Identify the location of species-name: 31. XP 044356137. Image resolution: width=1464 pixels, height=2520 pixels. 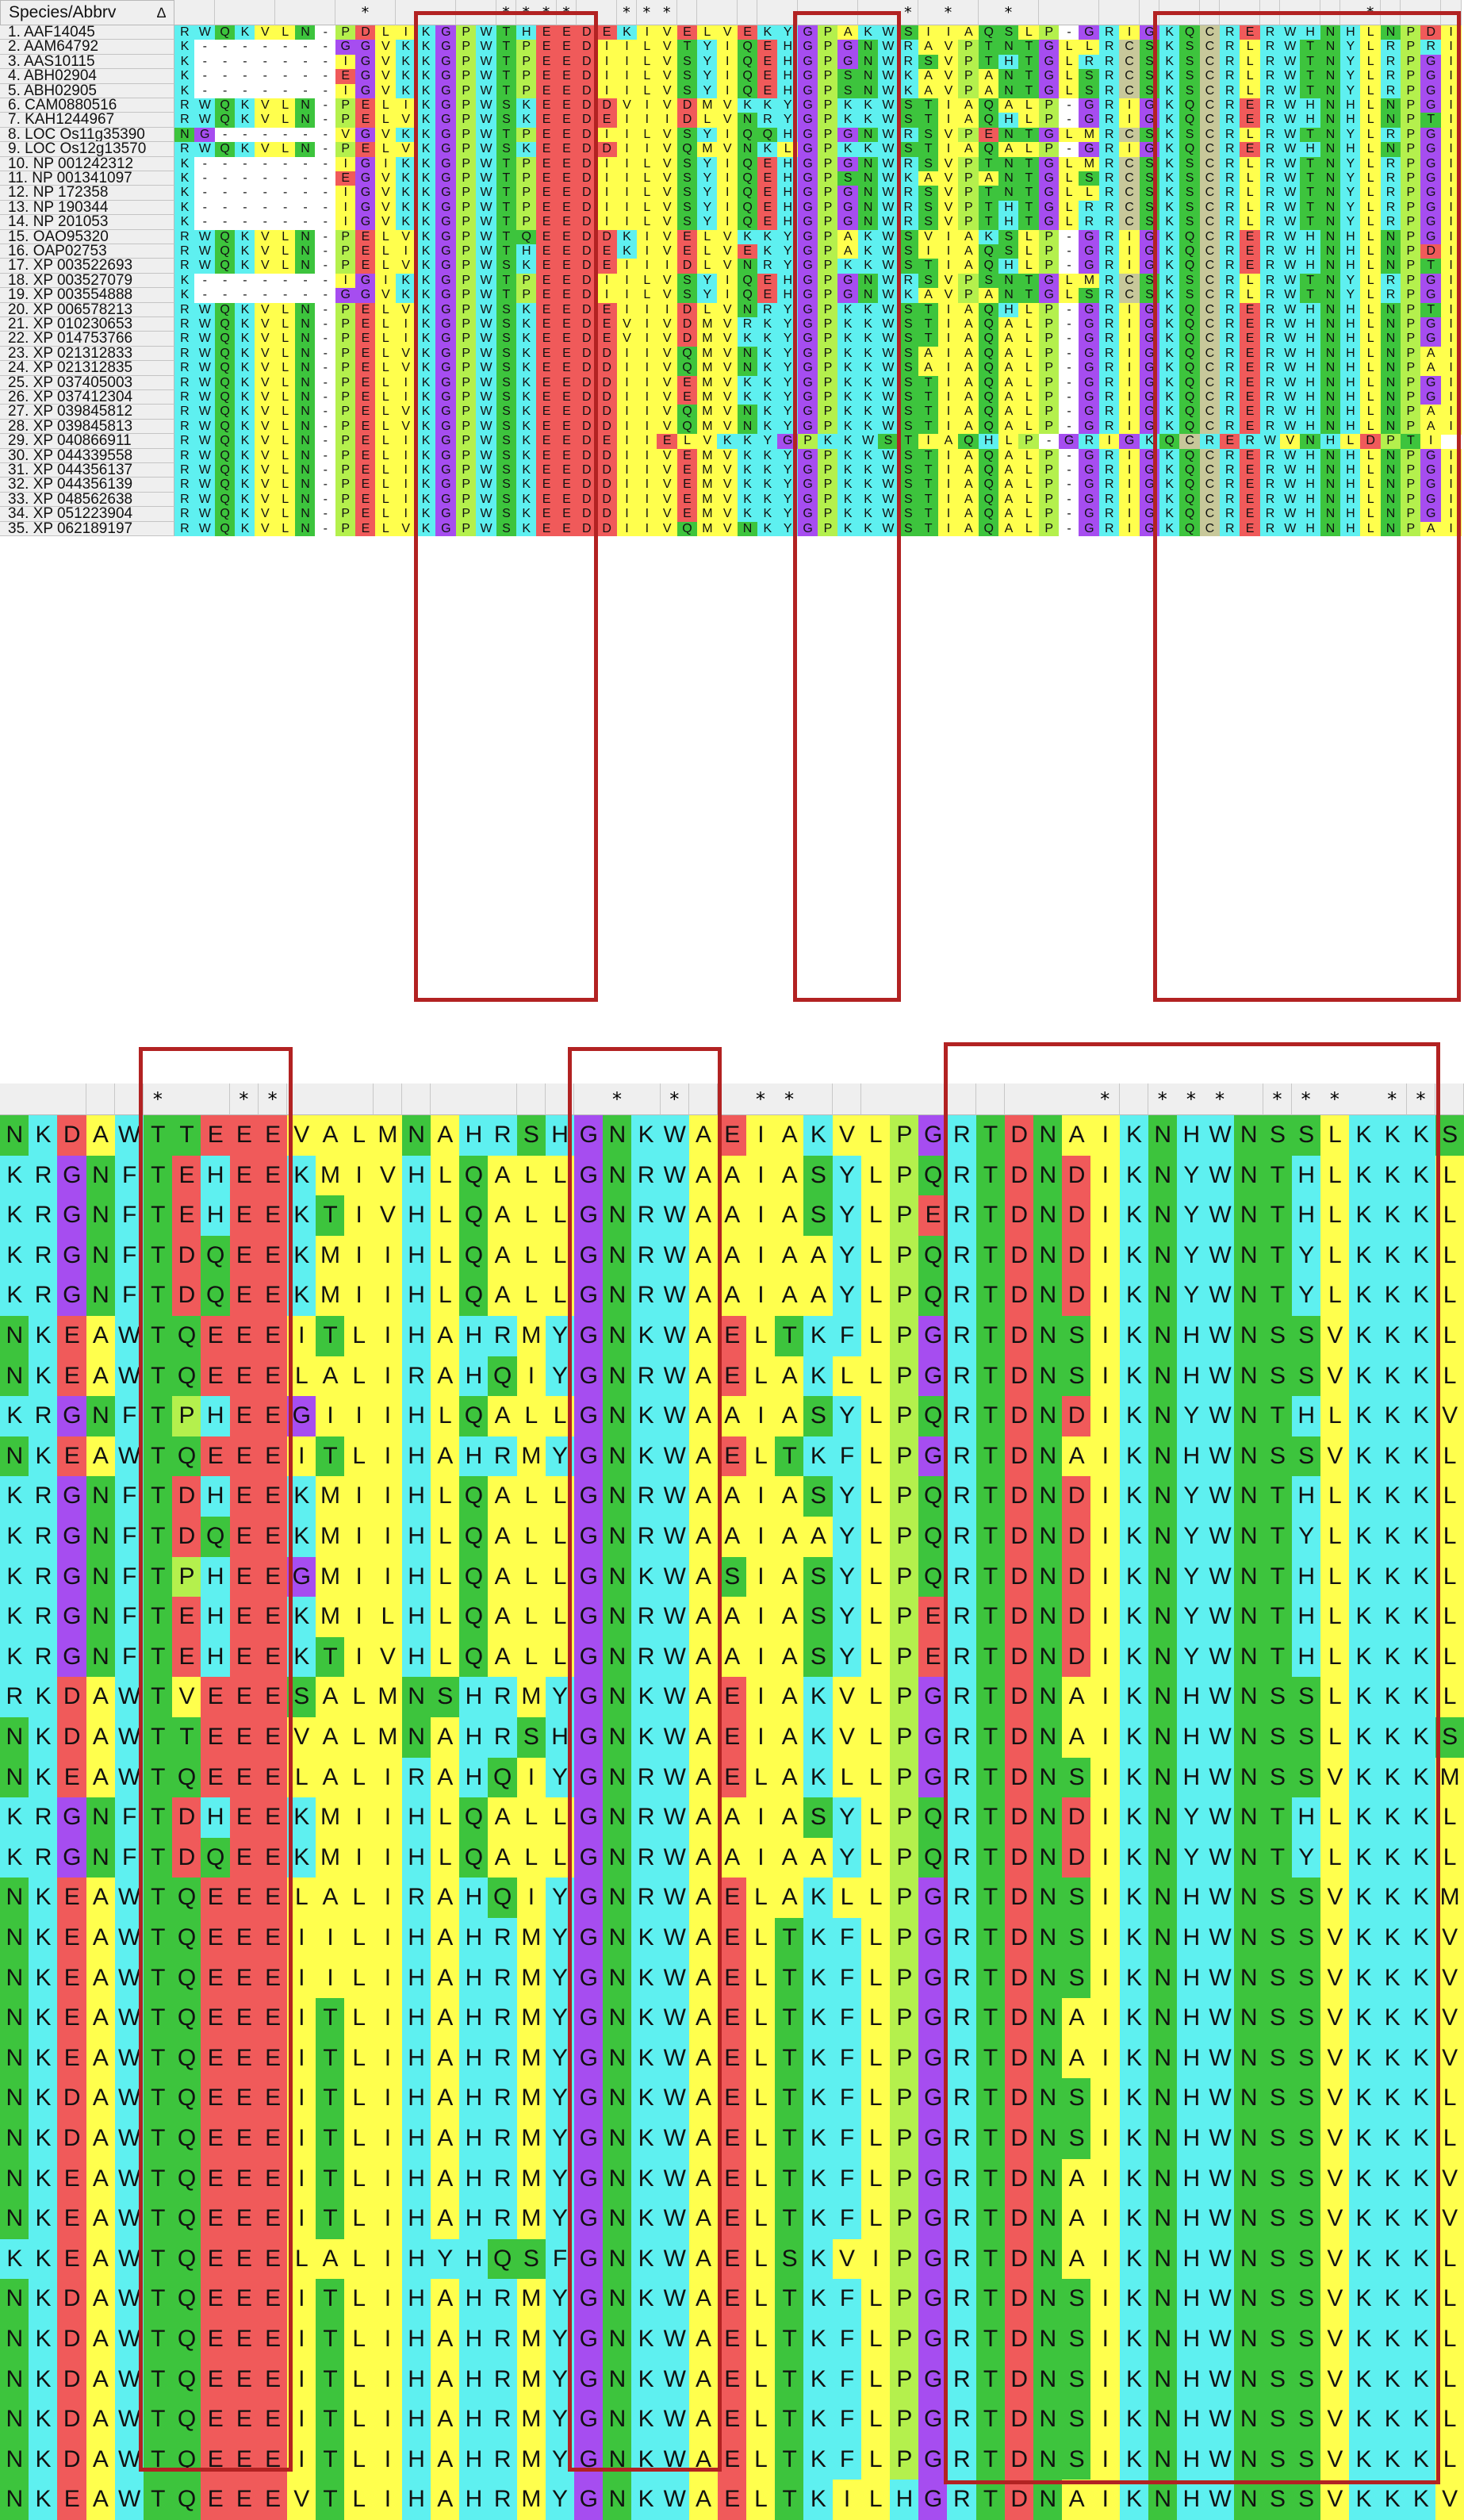
(87, 470).